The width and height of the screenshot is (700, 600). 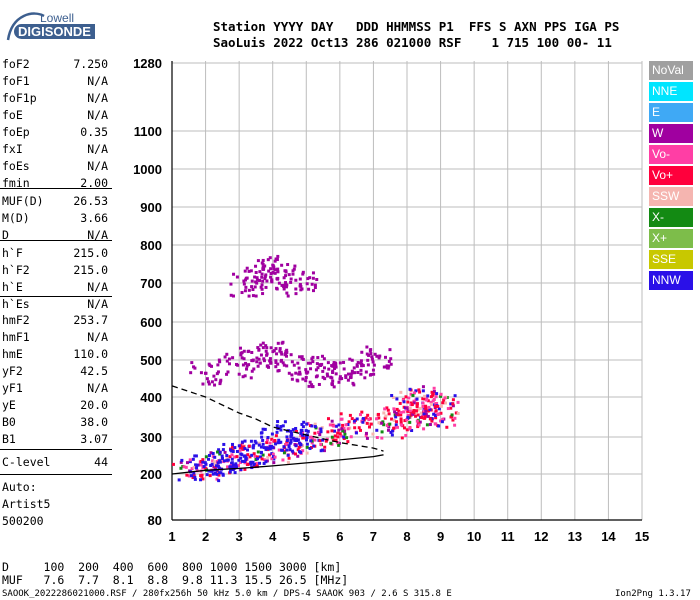 I want to click on param-row-b1: B1 3.07, so click(x=55, y=440).